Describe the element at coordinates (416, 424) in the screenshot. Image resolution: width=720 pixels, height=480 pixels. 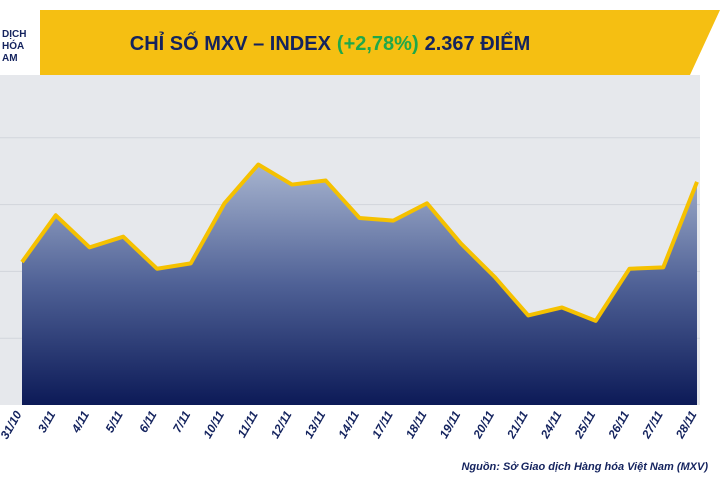
I see `x-tick-label: 18/11` at that location.